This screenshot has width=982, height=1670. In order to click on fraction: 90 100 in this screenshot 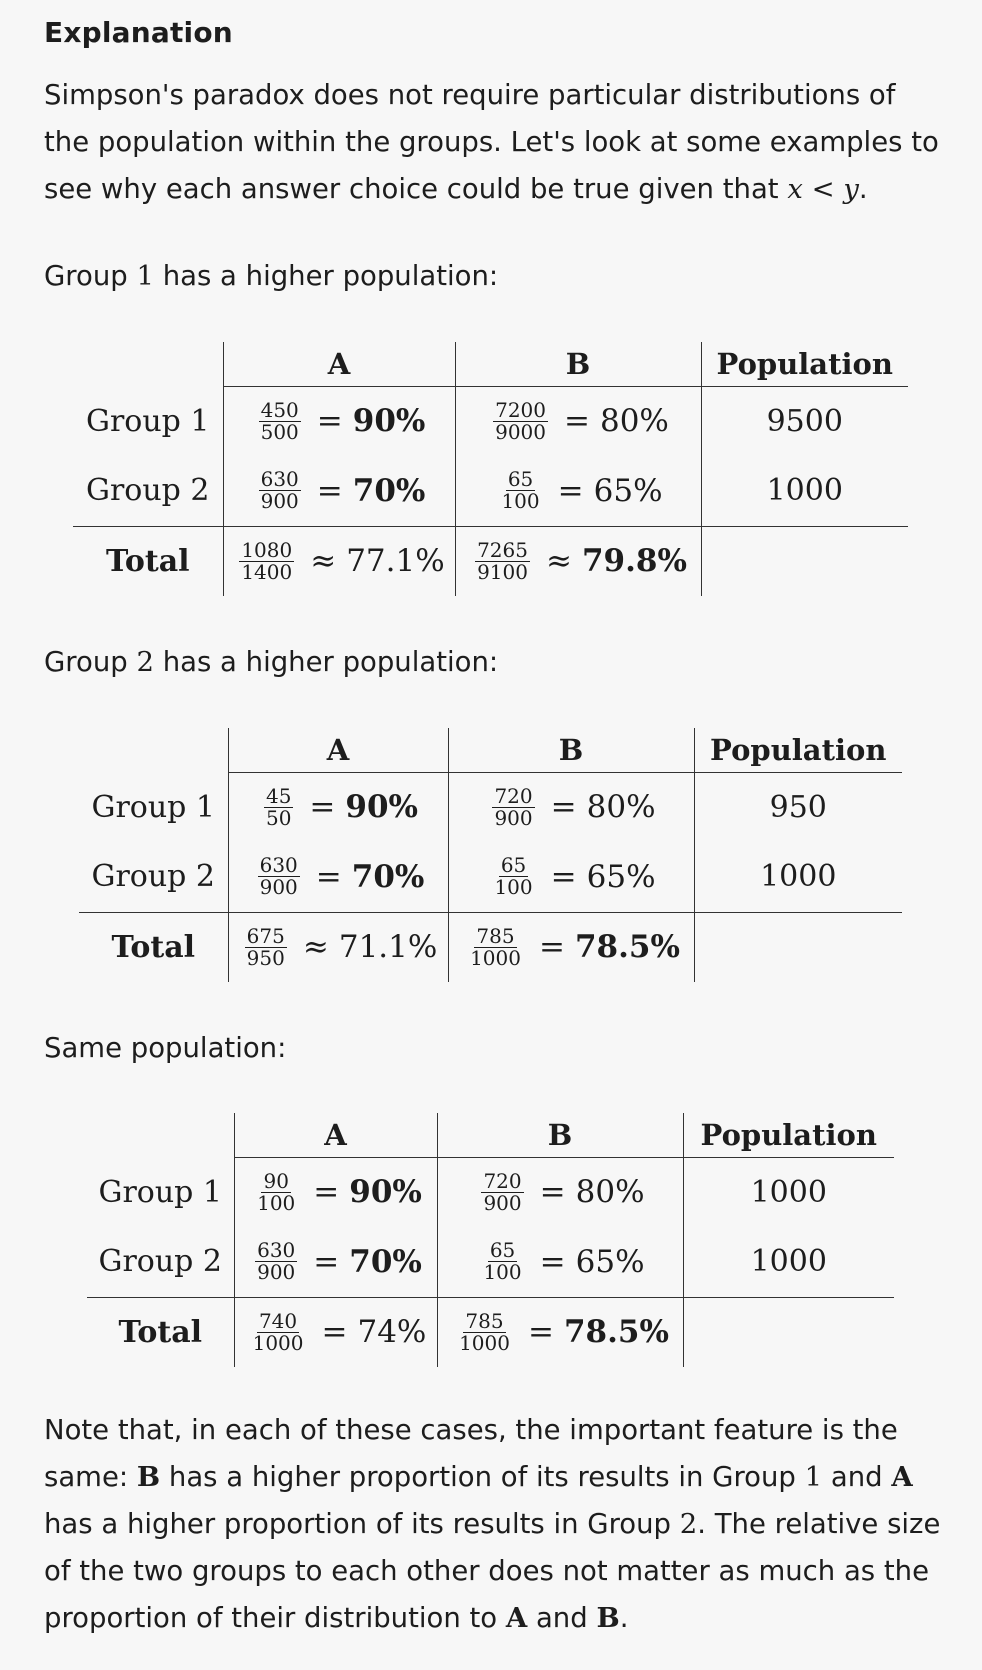, I will do `click(276, 1191)`.